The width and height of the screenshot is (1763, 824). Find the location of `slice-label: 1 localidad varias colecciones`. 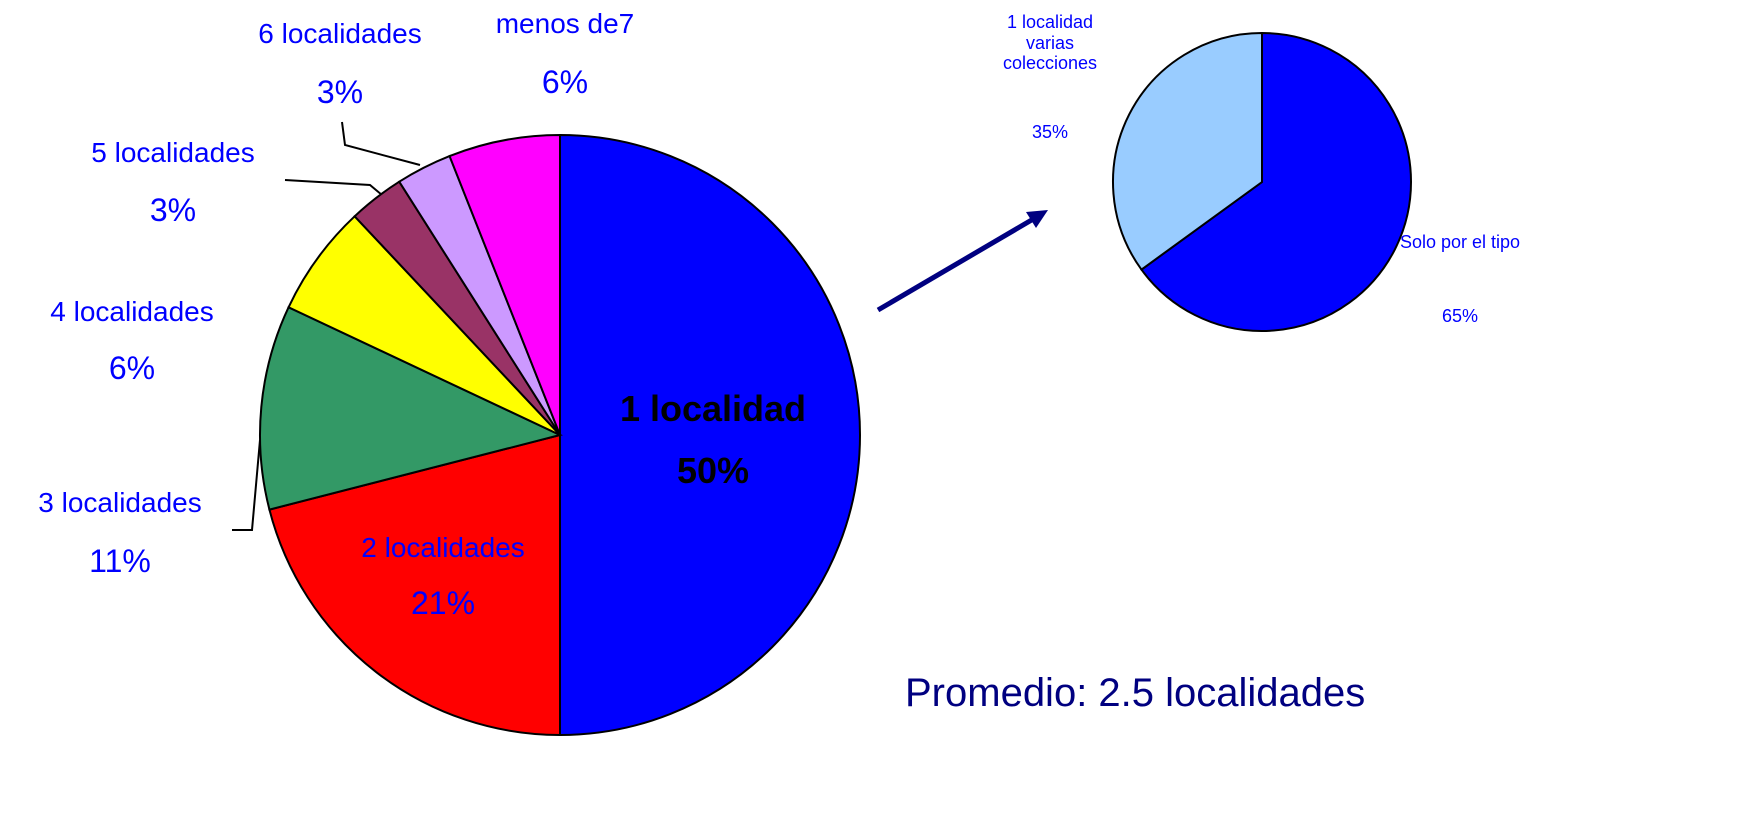

slice-label: 1 localidad varias colecciones is located at coordinates (1050, 43).